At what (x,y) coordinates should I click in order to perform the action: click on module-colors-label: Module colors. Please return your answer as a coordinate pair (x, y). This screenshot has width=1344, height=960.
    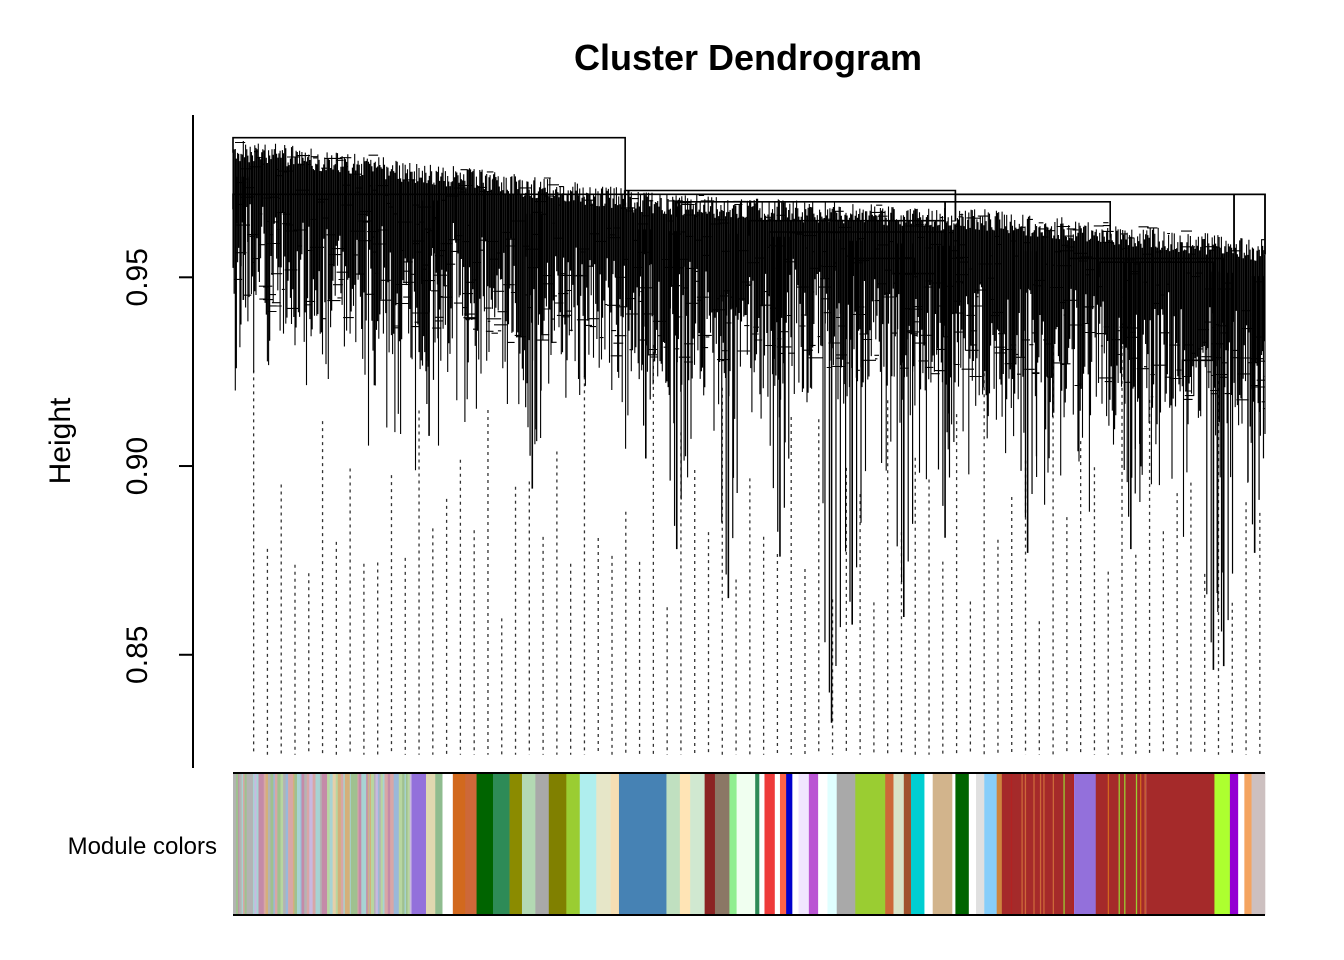
    Looking at the image, I should click on (142, 846).